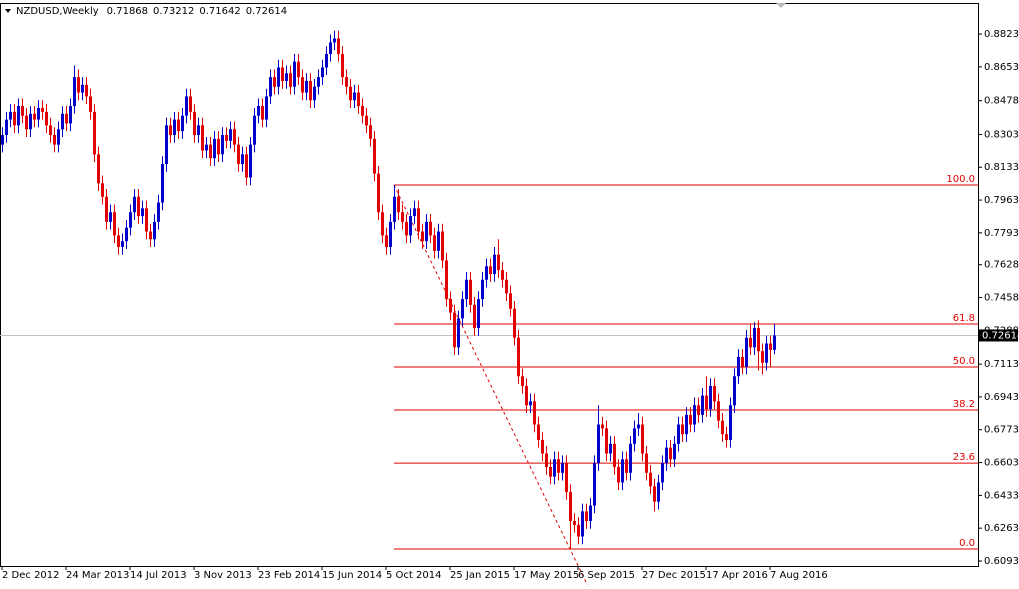 This screenshot has height=589, width=1019. Describe the element at coordinates (266, 11) in the screenshot. I see `close-label: 0.72614` at that location.